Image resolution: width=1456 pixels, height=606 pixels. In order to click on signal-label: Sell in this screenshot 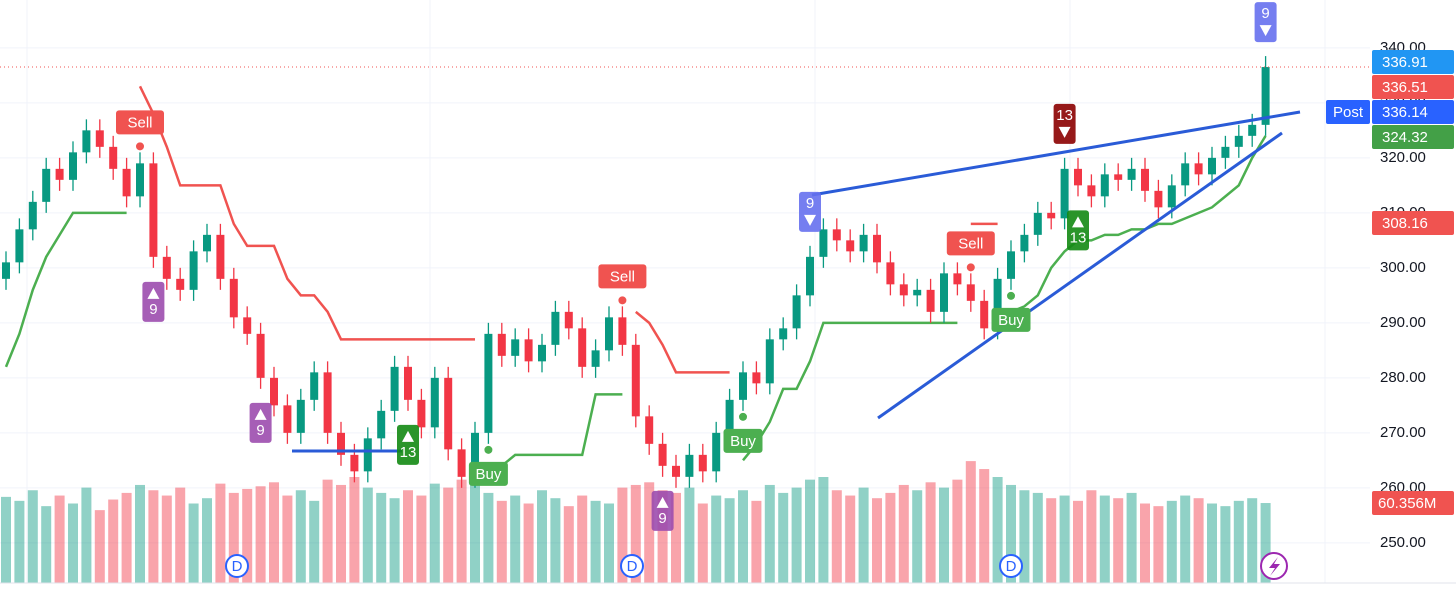, I will do `click(139, 122)`.